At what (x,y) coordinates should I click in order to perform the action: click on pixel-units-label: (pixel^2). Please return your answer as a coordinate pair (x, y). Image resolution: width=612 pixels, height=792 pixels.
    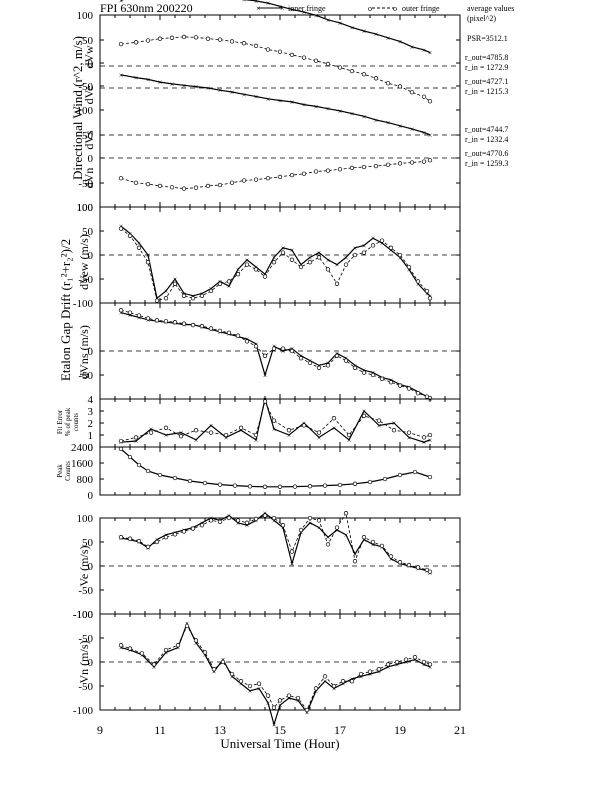
    Looking at the image, I should click on (481, 18).